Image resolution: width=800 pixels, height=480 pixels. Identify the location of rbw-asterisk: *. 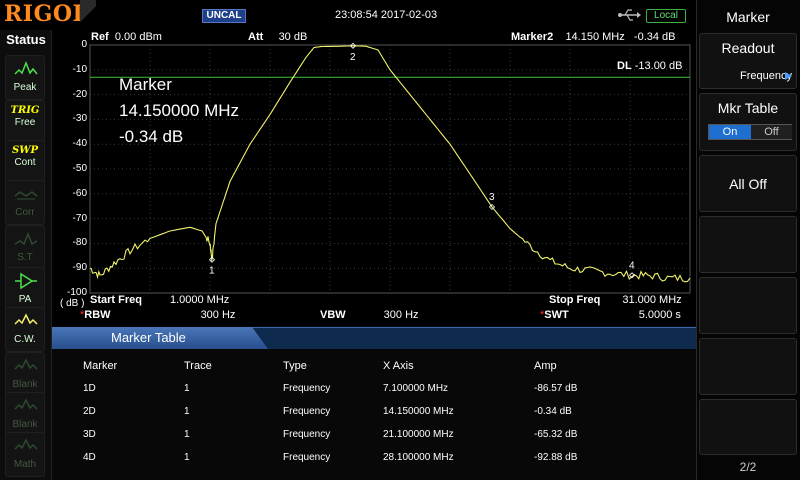
(82, 315).